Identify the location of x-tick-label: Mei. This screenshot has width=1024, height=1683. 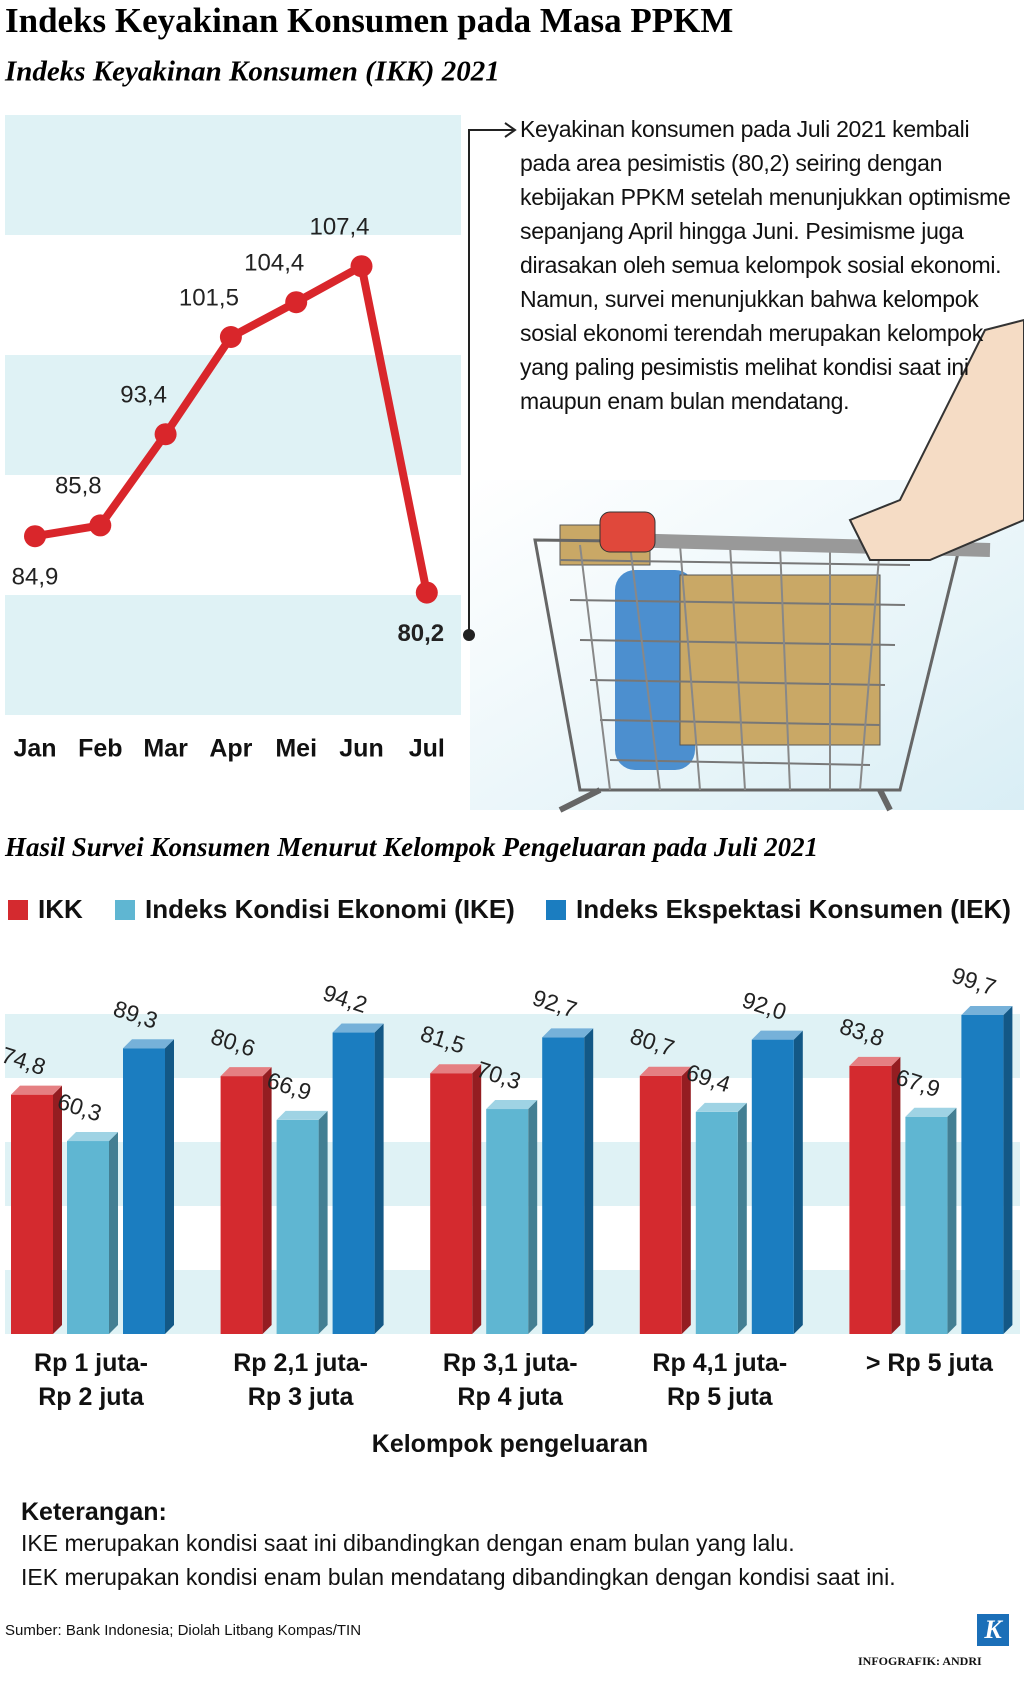
(296, 749).